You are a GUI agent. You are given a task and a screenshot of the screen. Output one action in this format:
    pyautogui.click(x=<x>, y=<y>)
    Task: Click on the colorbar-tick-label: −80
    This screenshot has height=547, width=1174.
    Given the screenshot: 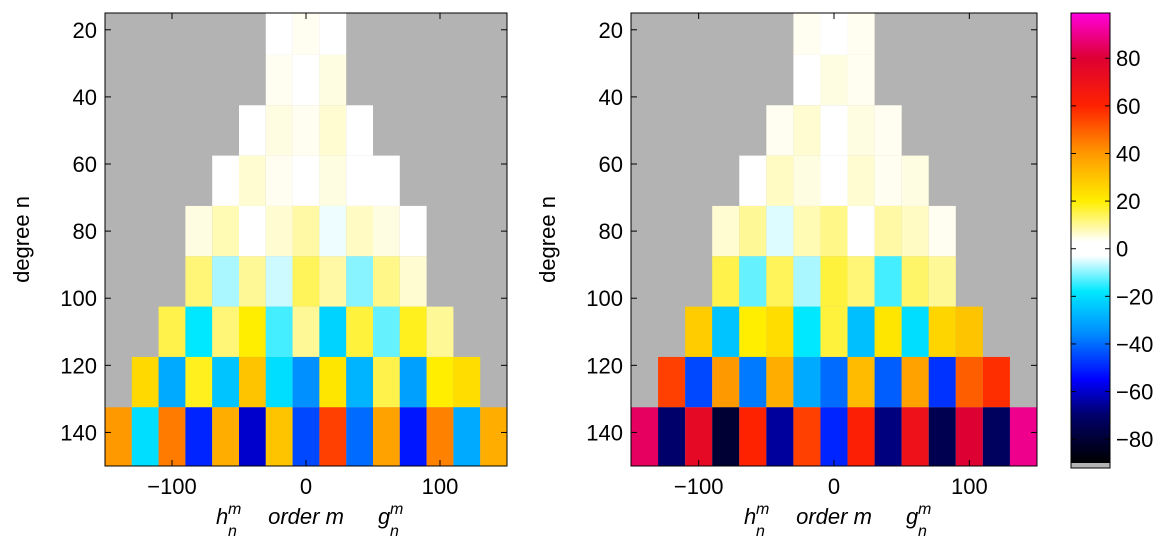 What is the action you would take?
    pyautogui.click(x=1134, y=439)
    